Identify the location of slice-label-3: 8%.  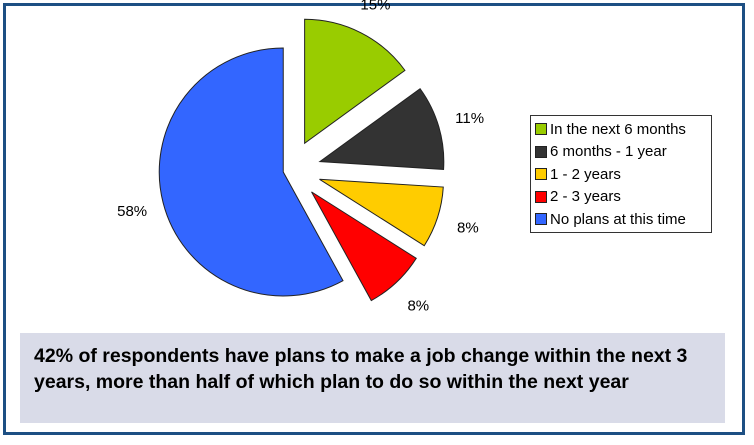
(468, 227).